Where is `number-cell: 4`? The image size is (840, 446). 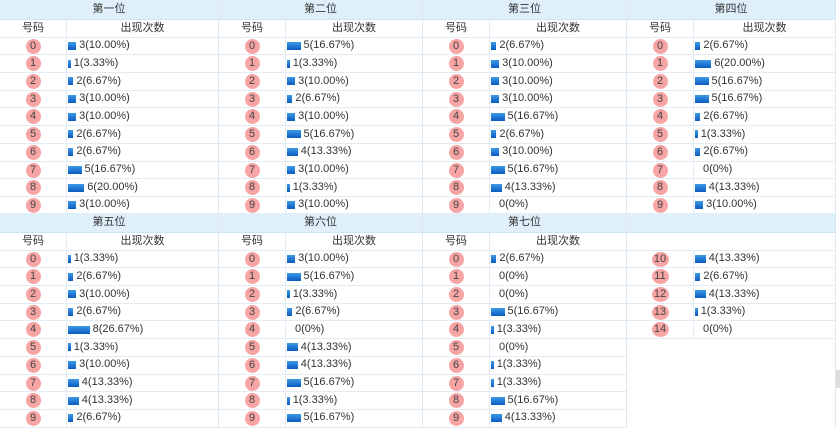
number-cell: 4 is located at coordinates (660, 117).